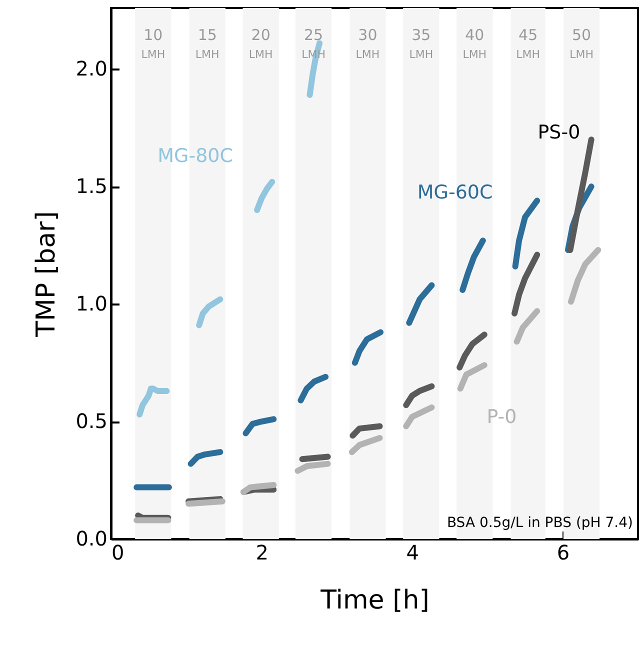 The image size is (643, 647). Describe the element at coordinates (207, 43) in the screenshot. I see `text: 15 LMH` at that location.